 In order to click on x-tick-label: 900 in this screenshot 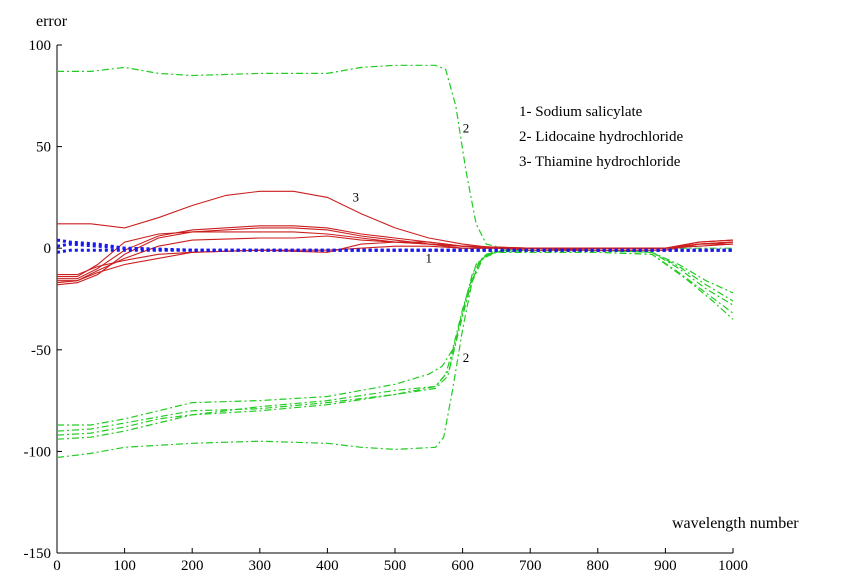, I will do `click(665, 566)`.